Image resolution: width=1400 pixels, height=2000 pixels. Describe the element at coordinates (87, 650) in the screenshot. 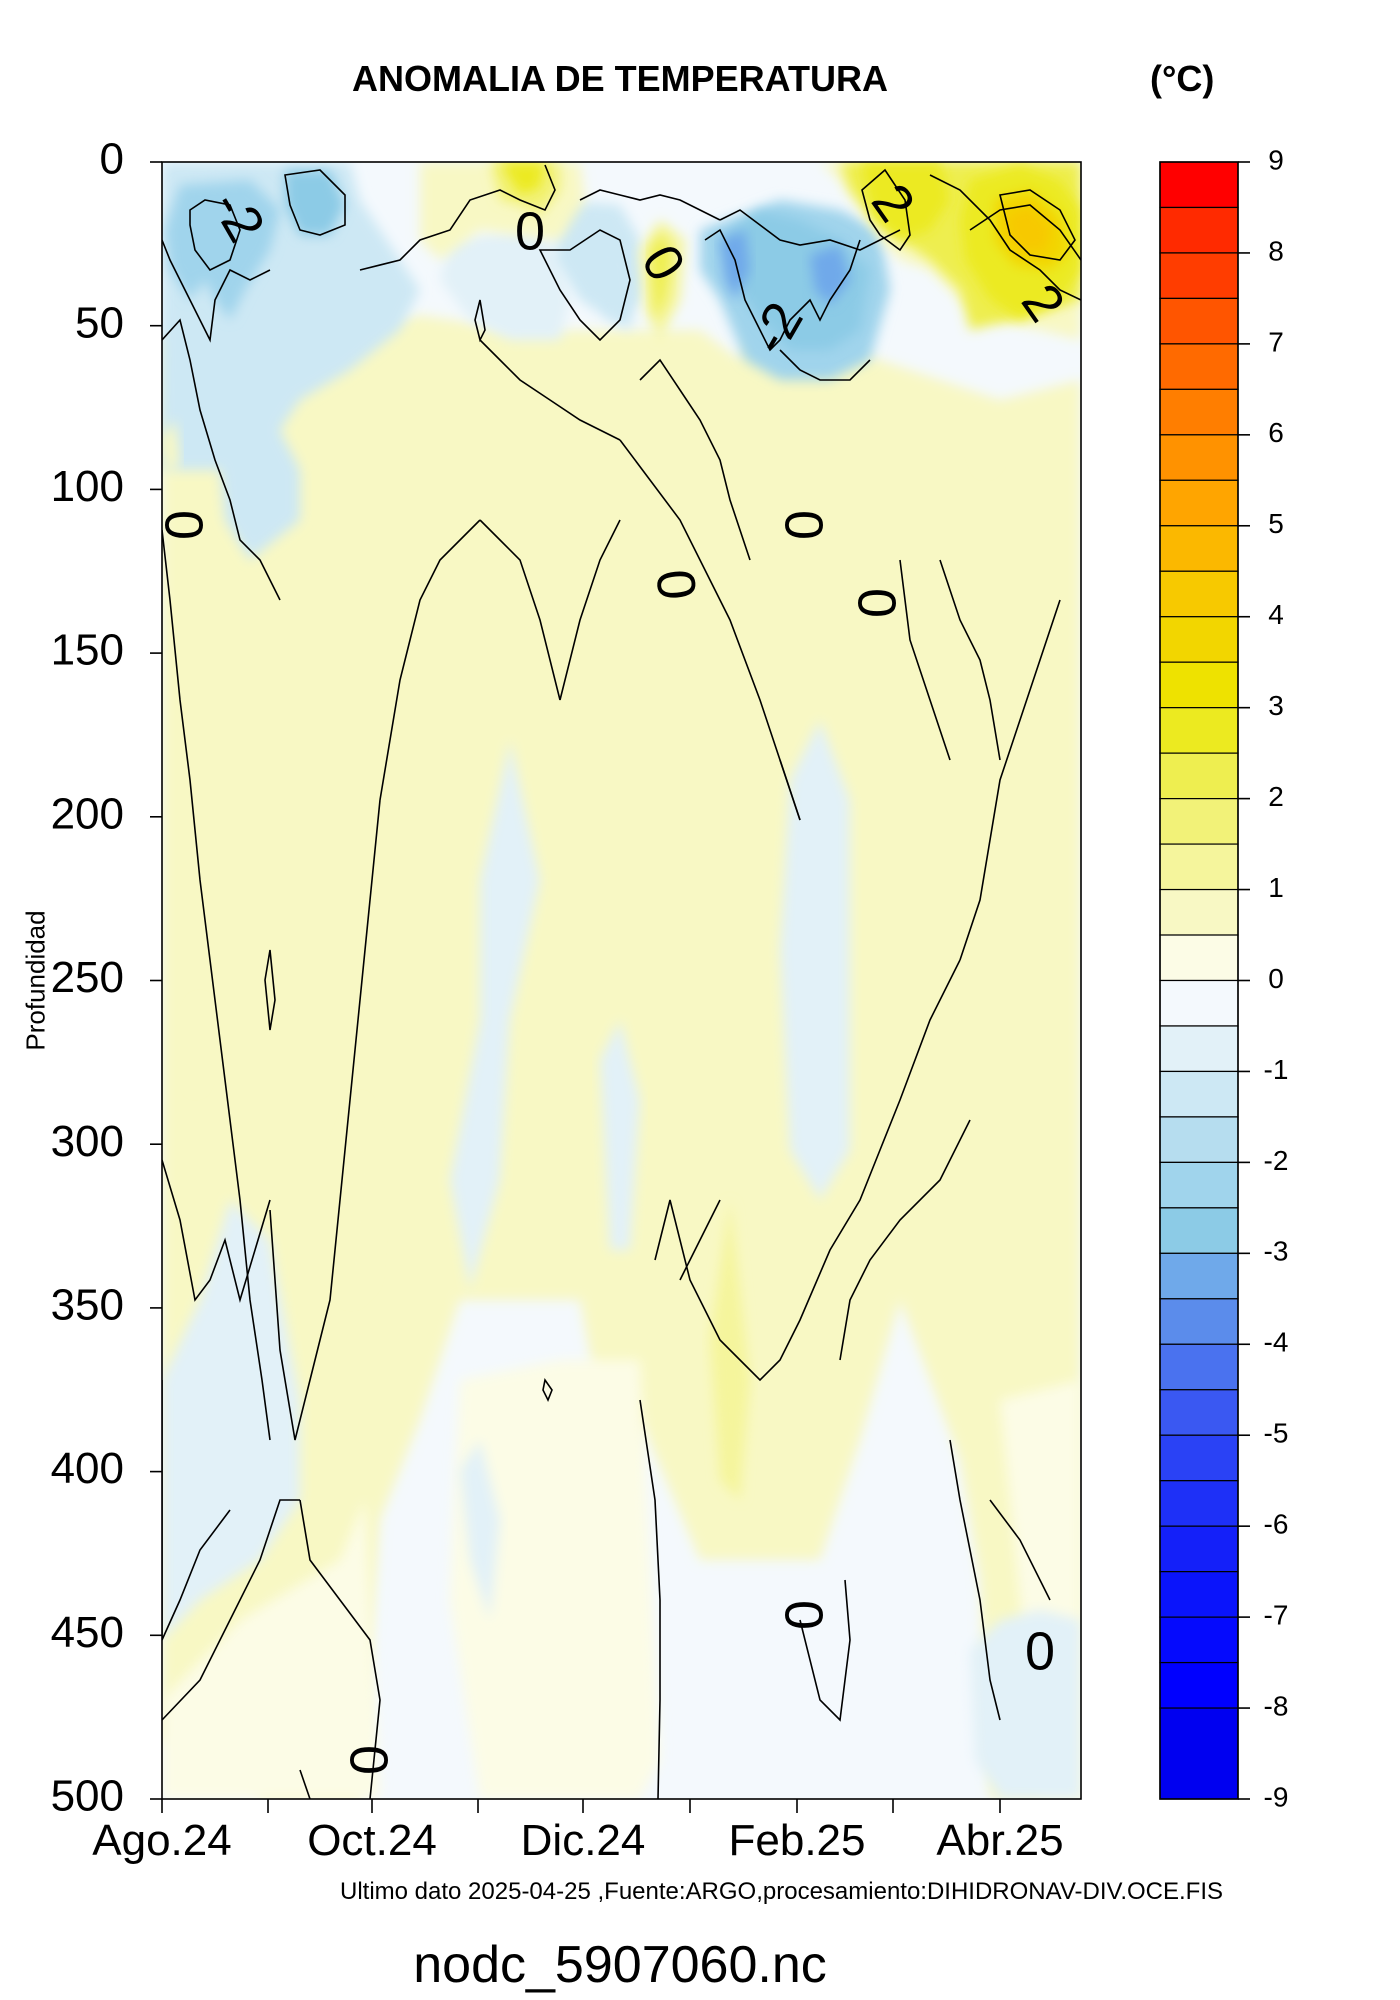

I see `y-tick-label-3: 150` at that location.